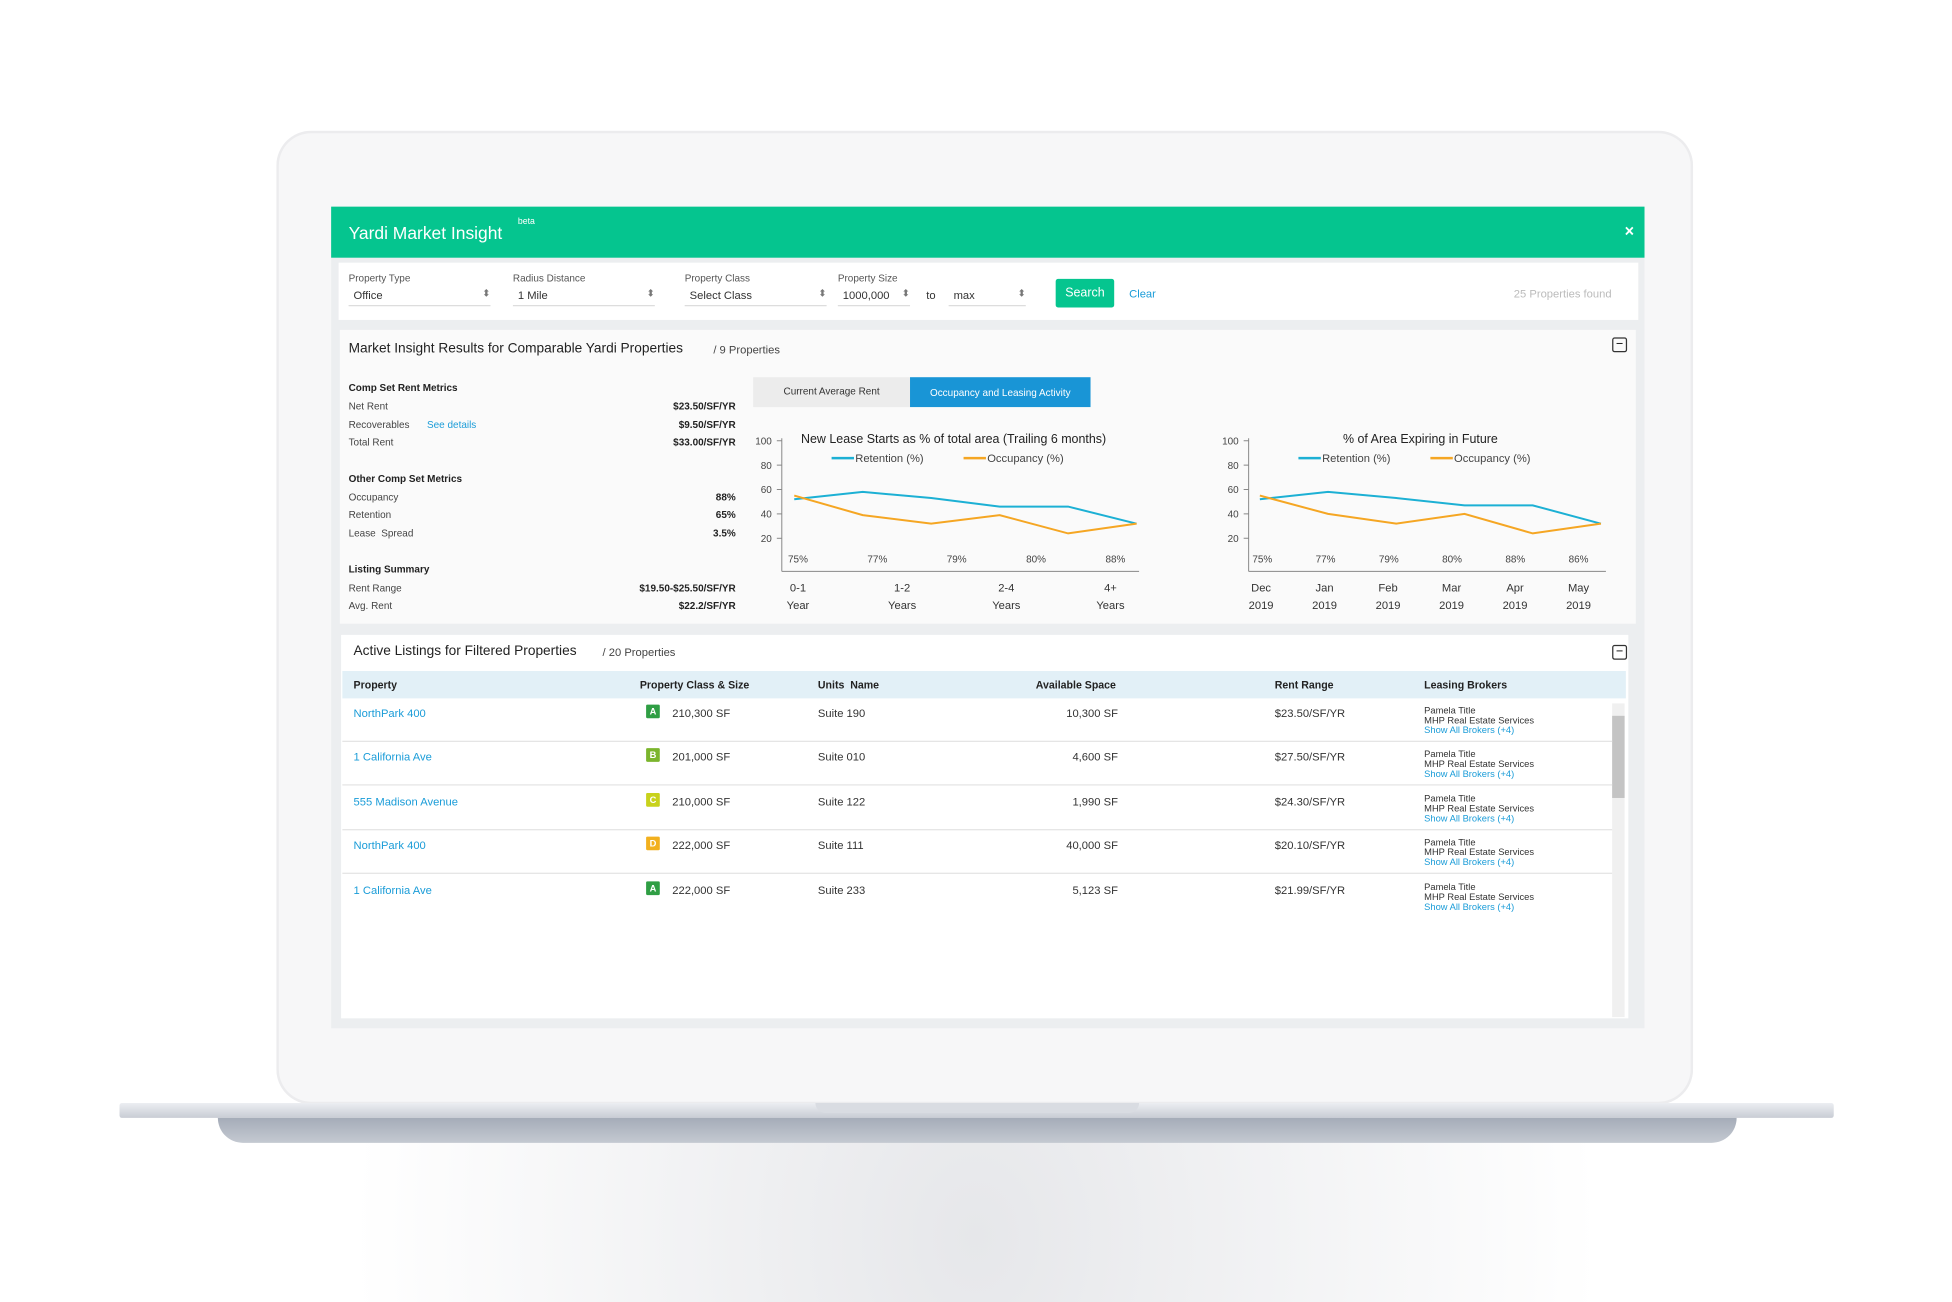 The width and height of the screenshot is (1952, 1302). What do you see at coordinates (694, 684) in the screenshot?
I see `column-header: Property Class & Size` at bounding box center [694, 684].